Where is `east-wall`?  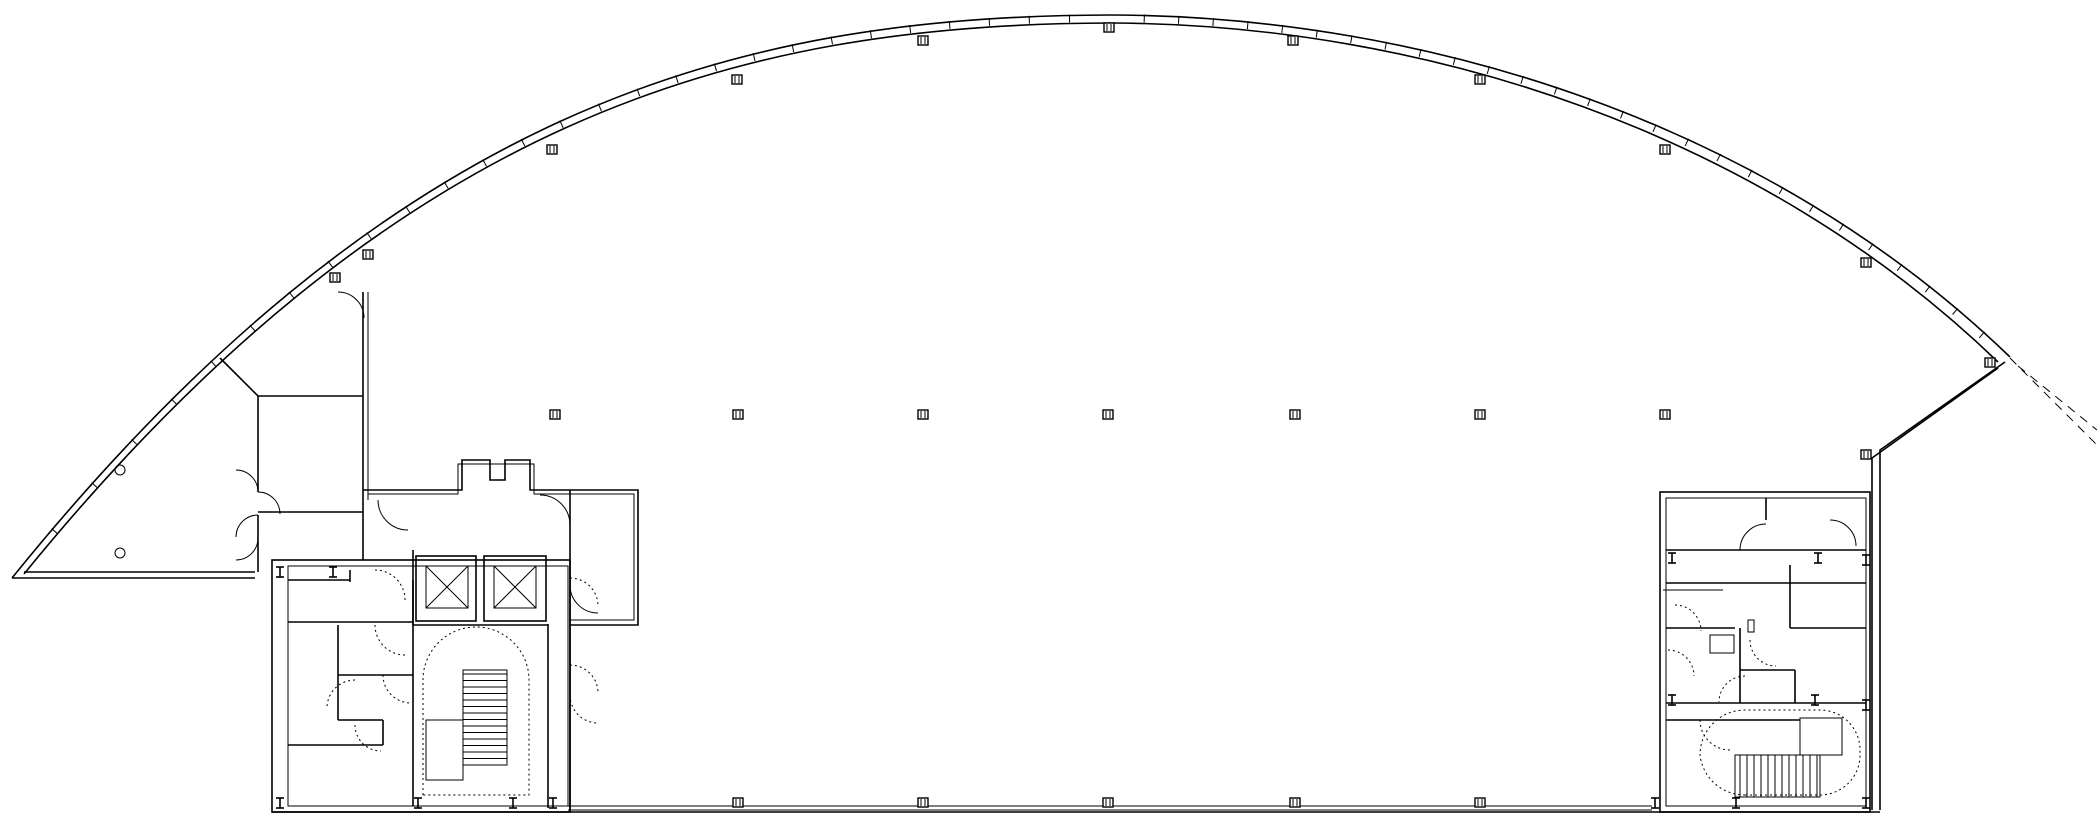 east-wall is located at coordinates (1938, 585).